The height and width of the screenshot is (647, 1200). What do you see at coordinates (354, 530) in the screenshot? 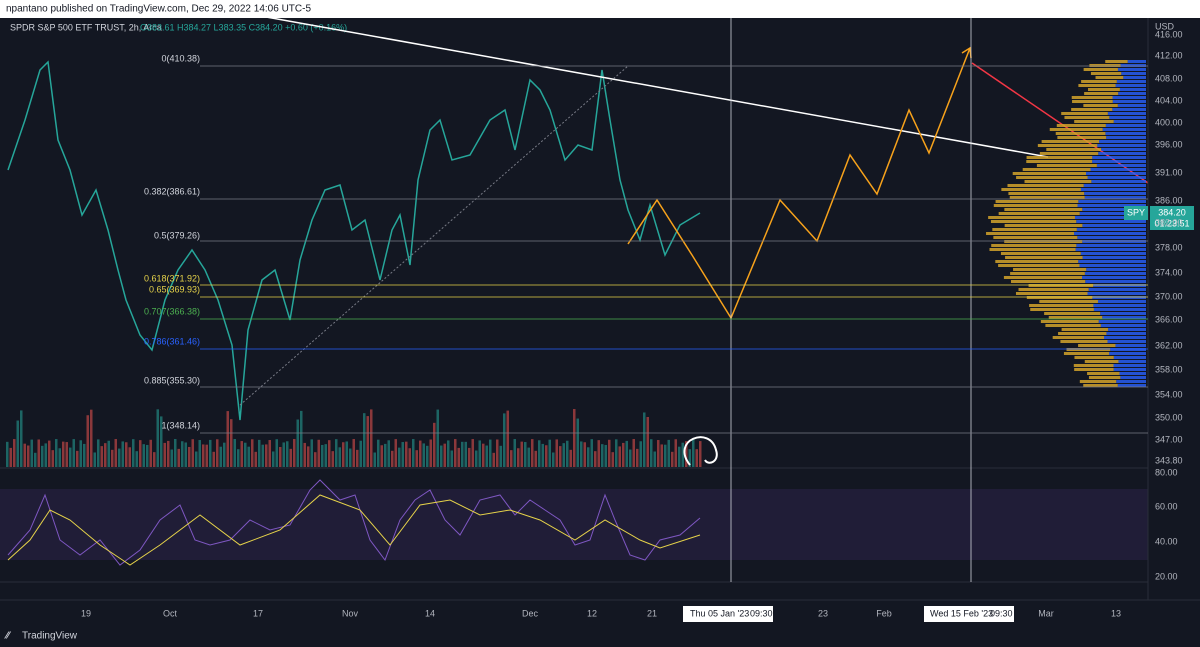
I see `rsi-ma` at bounding box center [354, 530].